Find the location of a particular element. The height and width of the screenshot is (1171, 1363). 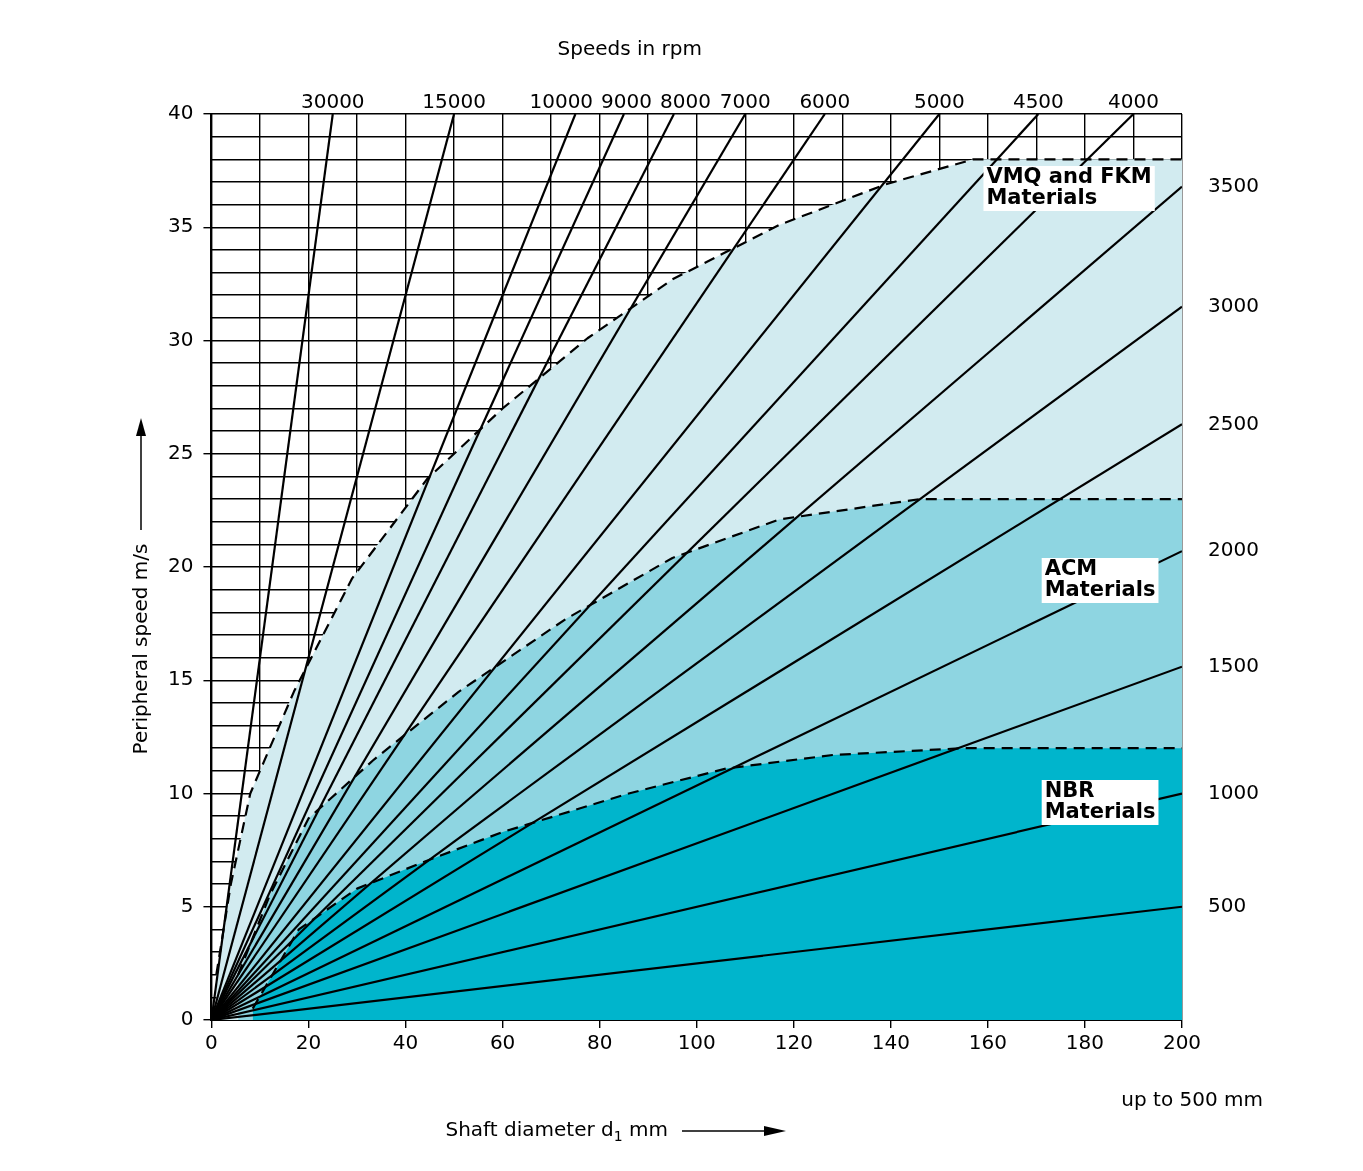

x-tick-label: 100 is located at coordinates (696, 1042).